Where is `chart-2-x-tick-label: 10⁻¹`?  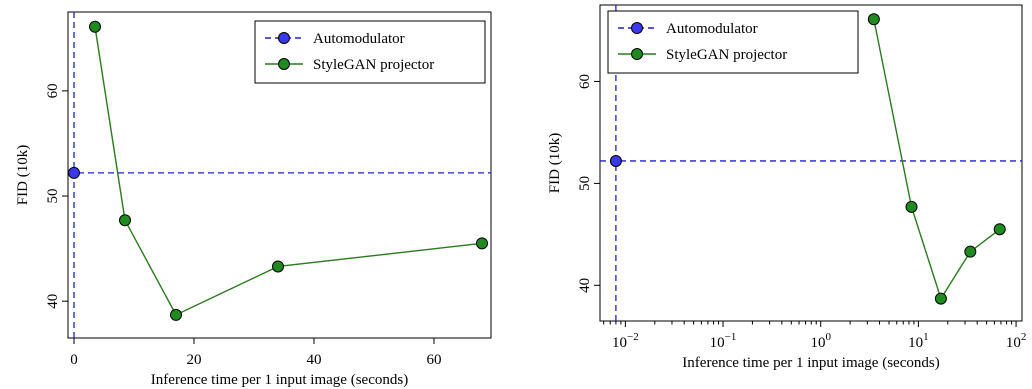
chart-2-x-tick-label: 10⁻¹ is located at coordinates (723, 341).